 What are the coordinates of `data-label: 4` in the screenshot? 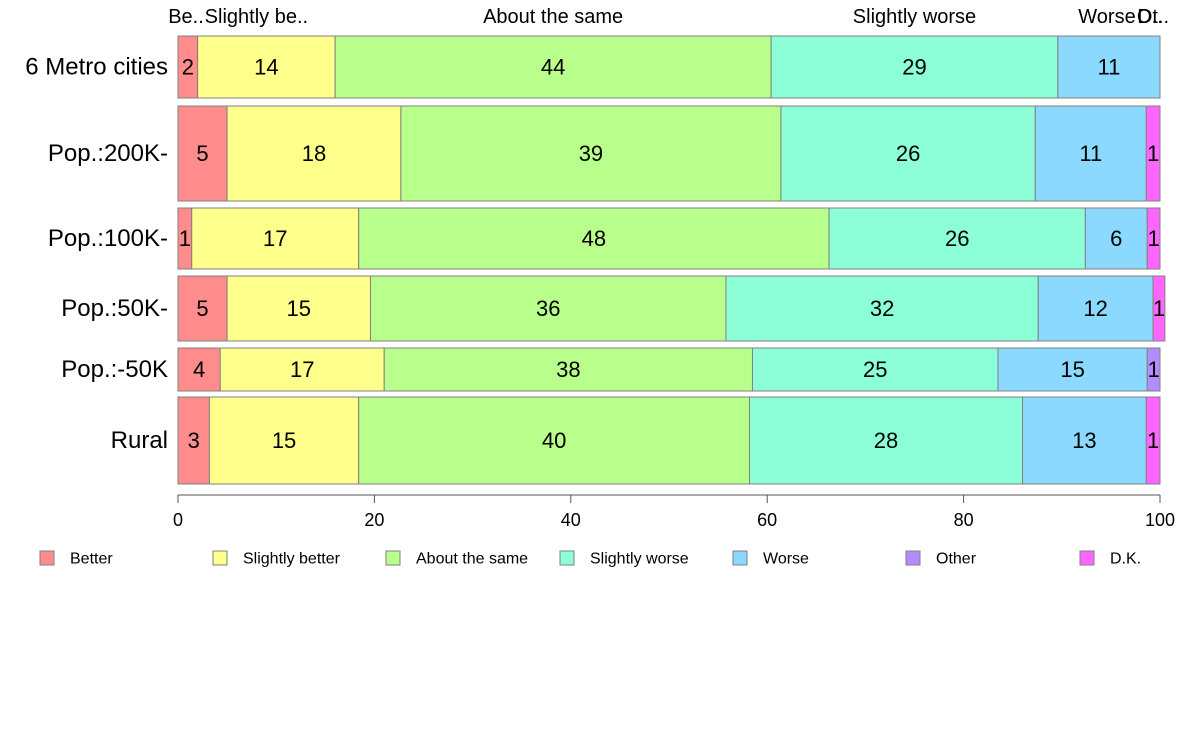 It's located at (199, 369).